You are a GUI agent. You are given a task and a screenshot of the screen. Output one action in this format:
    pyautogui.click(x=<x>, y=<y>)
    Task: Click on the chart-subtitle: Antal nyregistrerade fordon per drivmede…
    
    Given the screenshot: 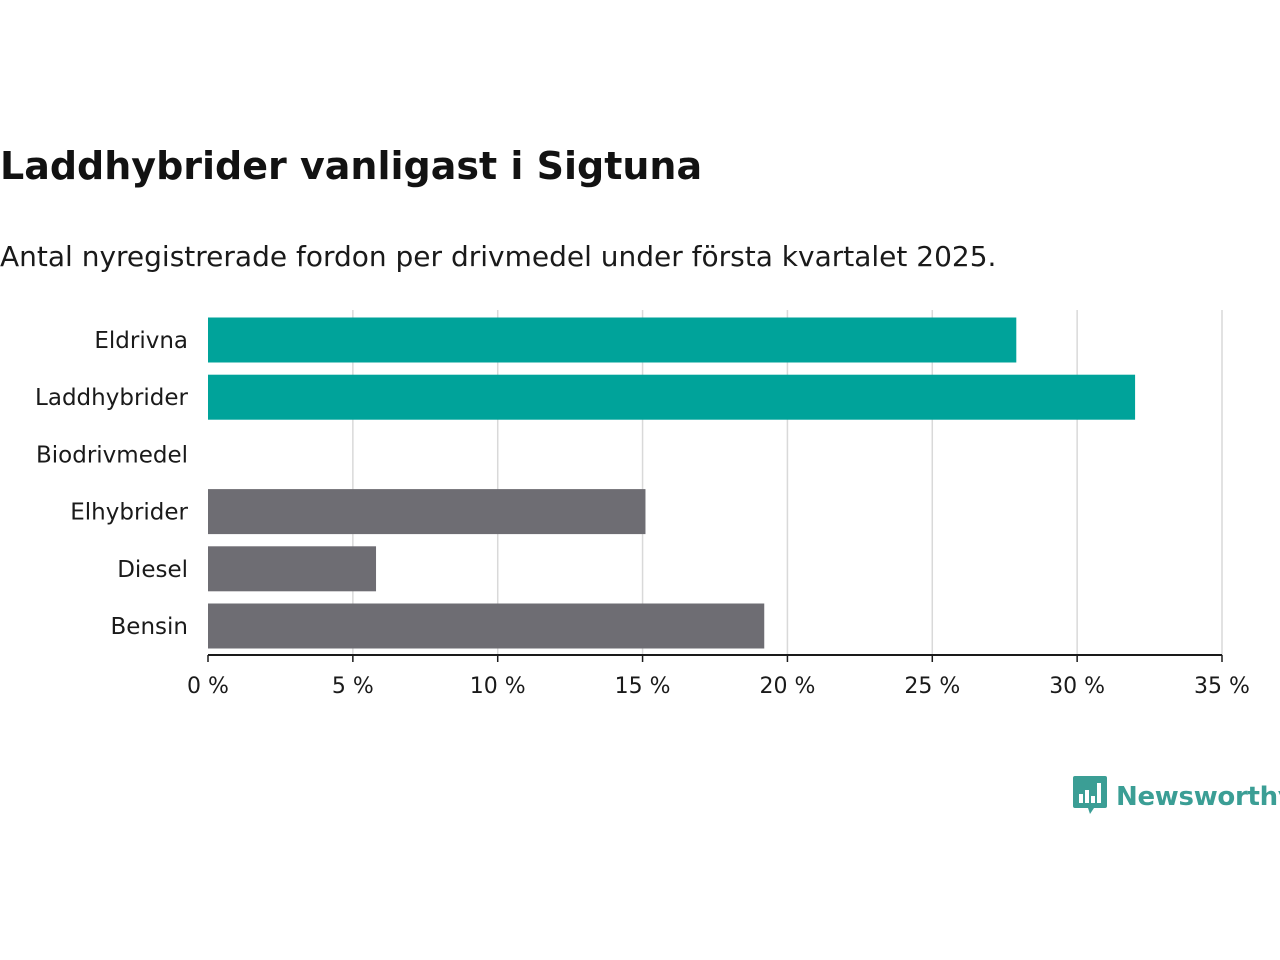 What is the action you would take?
    pyautogui.click(x=498, y=256)
    